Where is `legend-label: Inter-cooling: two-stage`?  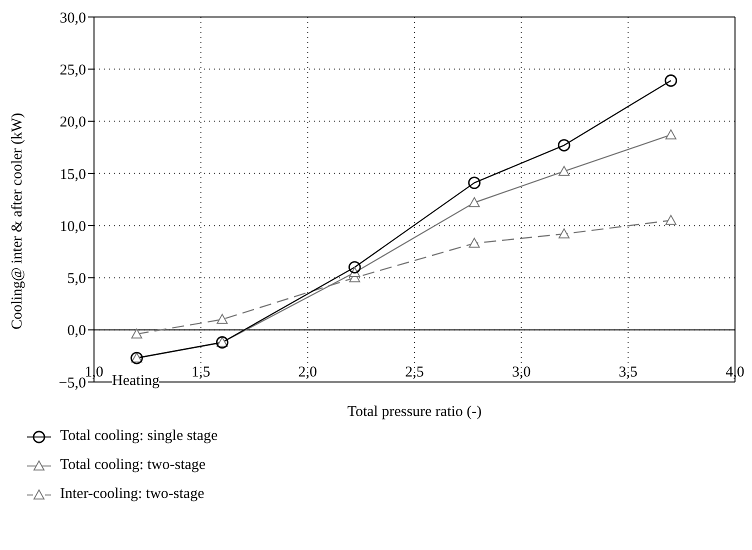
legend-label: Inter-cooling: two-stage is located at coordinates (132, 494).